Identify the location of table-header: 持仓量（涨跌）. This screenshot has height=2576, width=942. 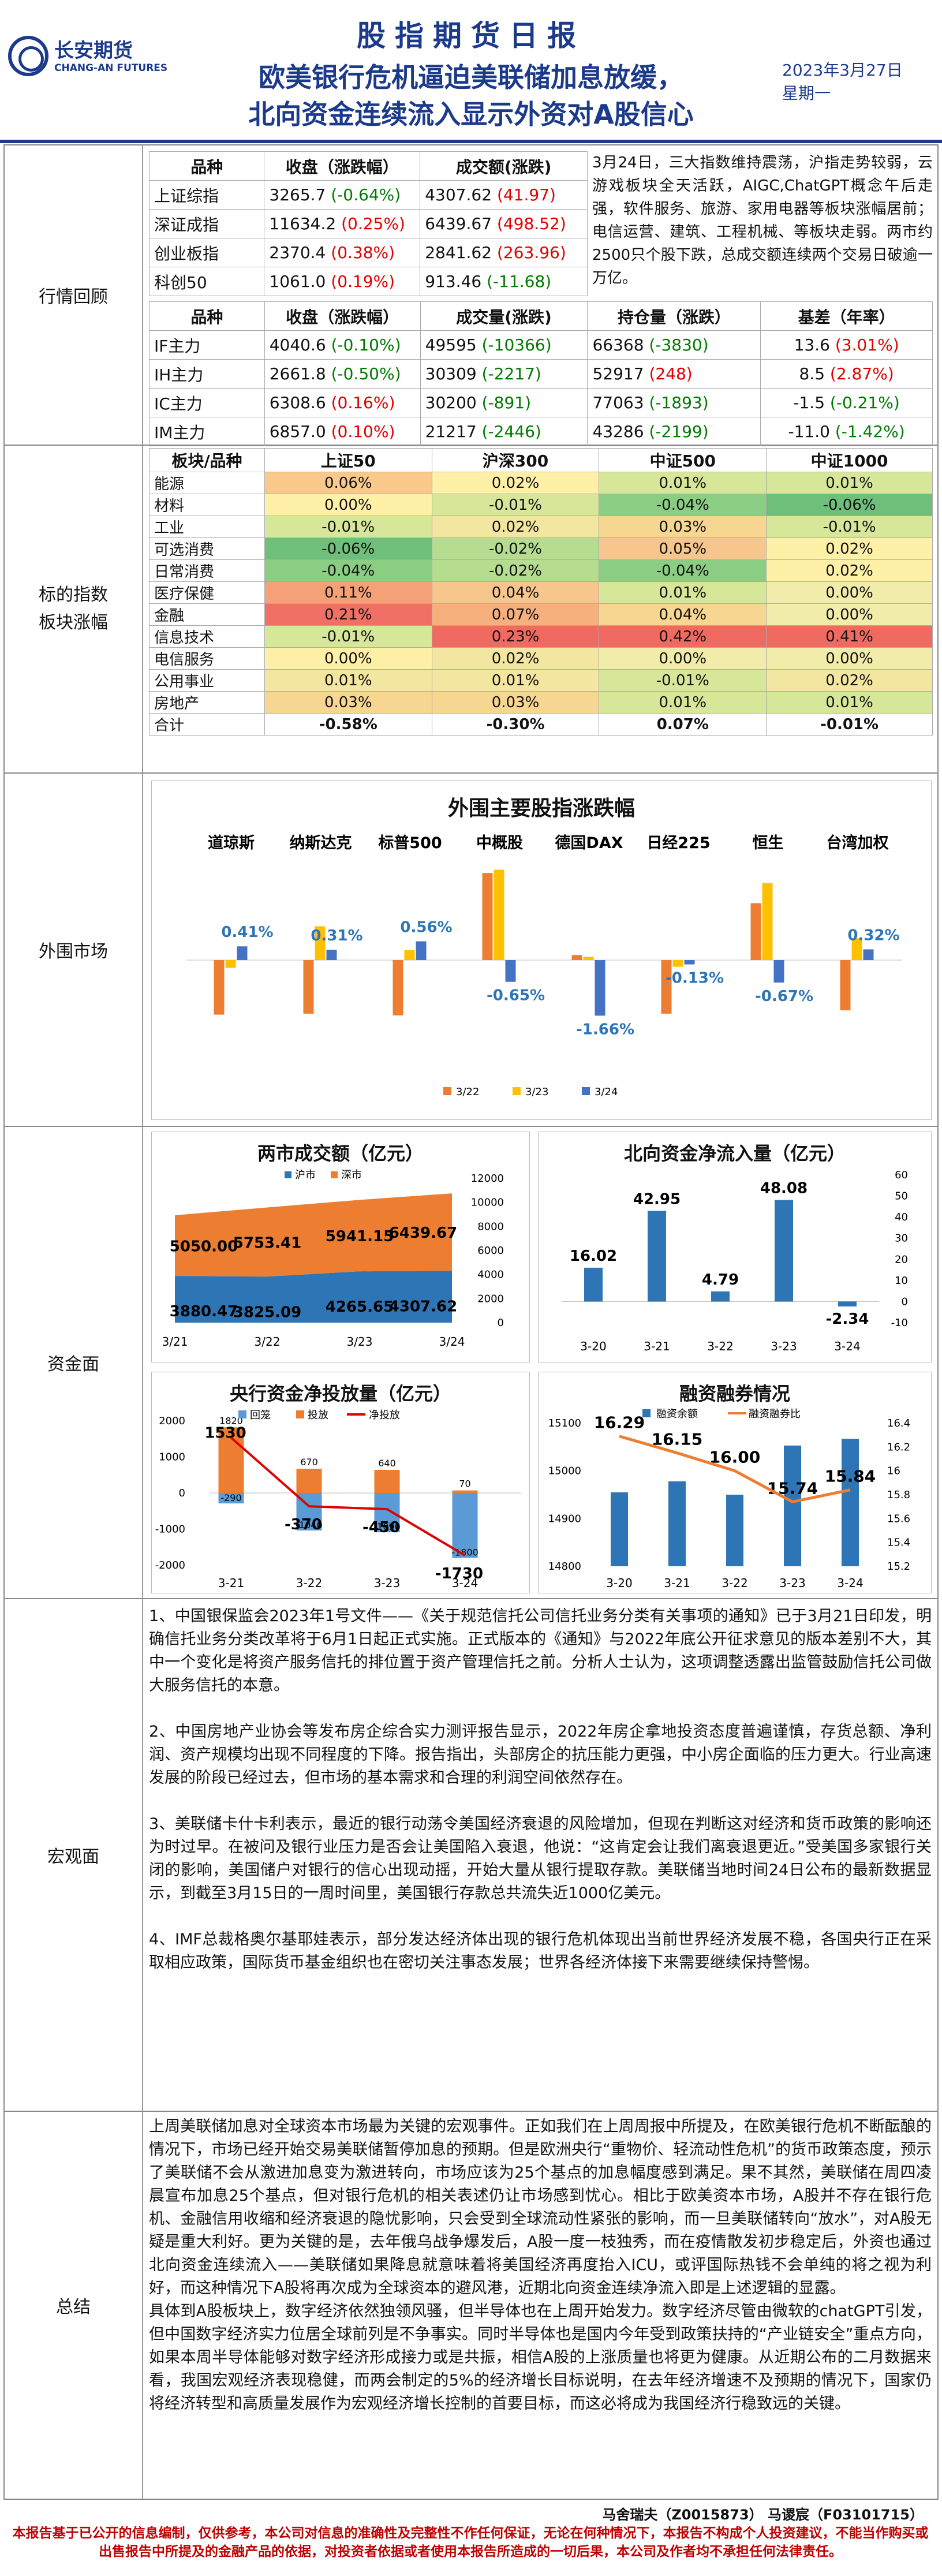
(674, 316).